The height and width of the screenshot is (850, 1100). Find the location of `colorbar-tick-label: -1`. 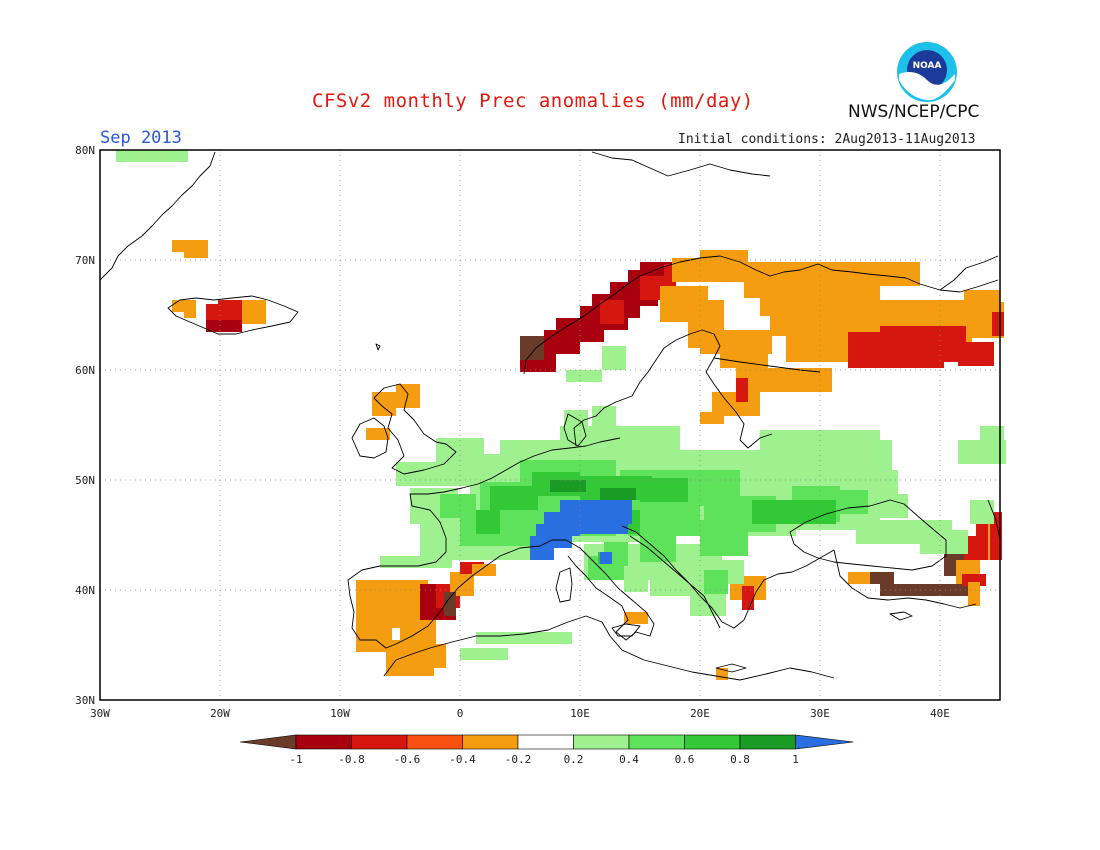

colorbar-tick-label: -1 is located at coordinates (295, 759).